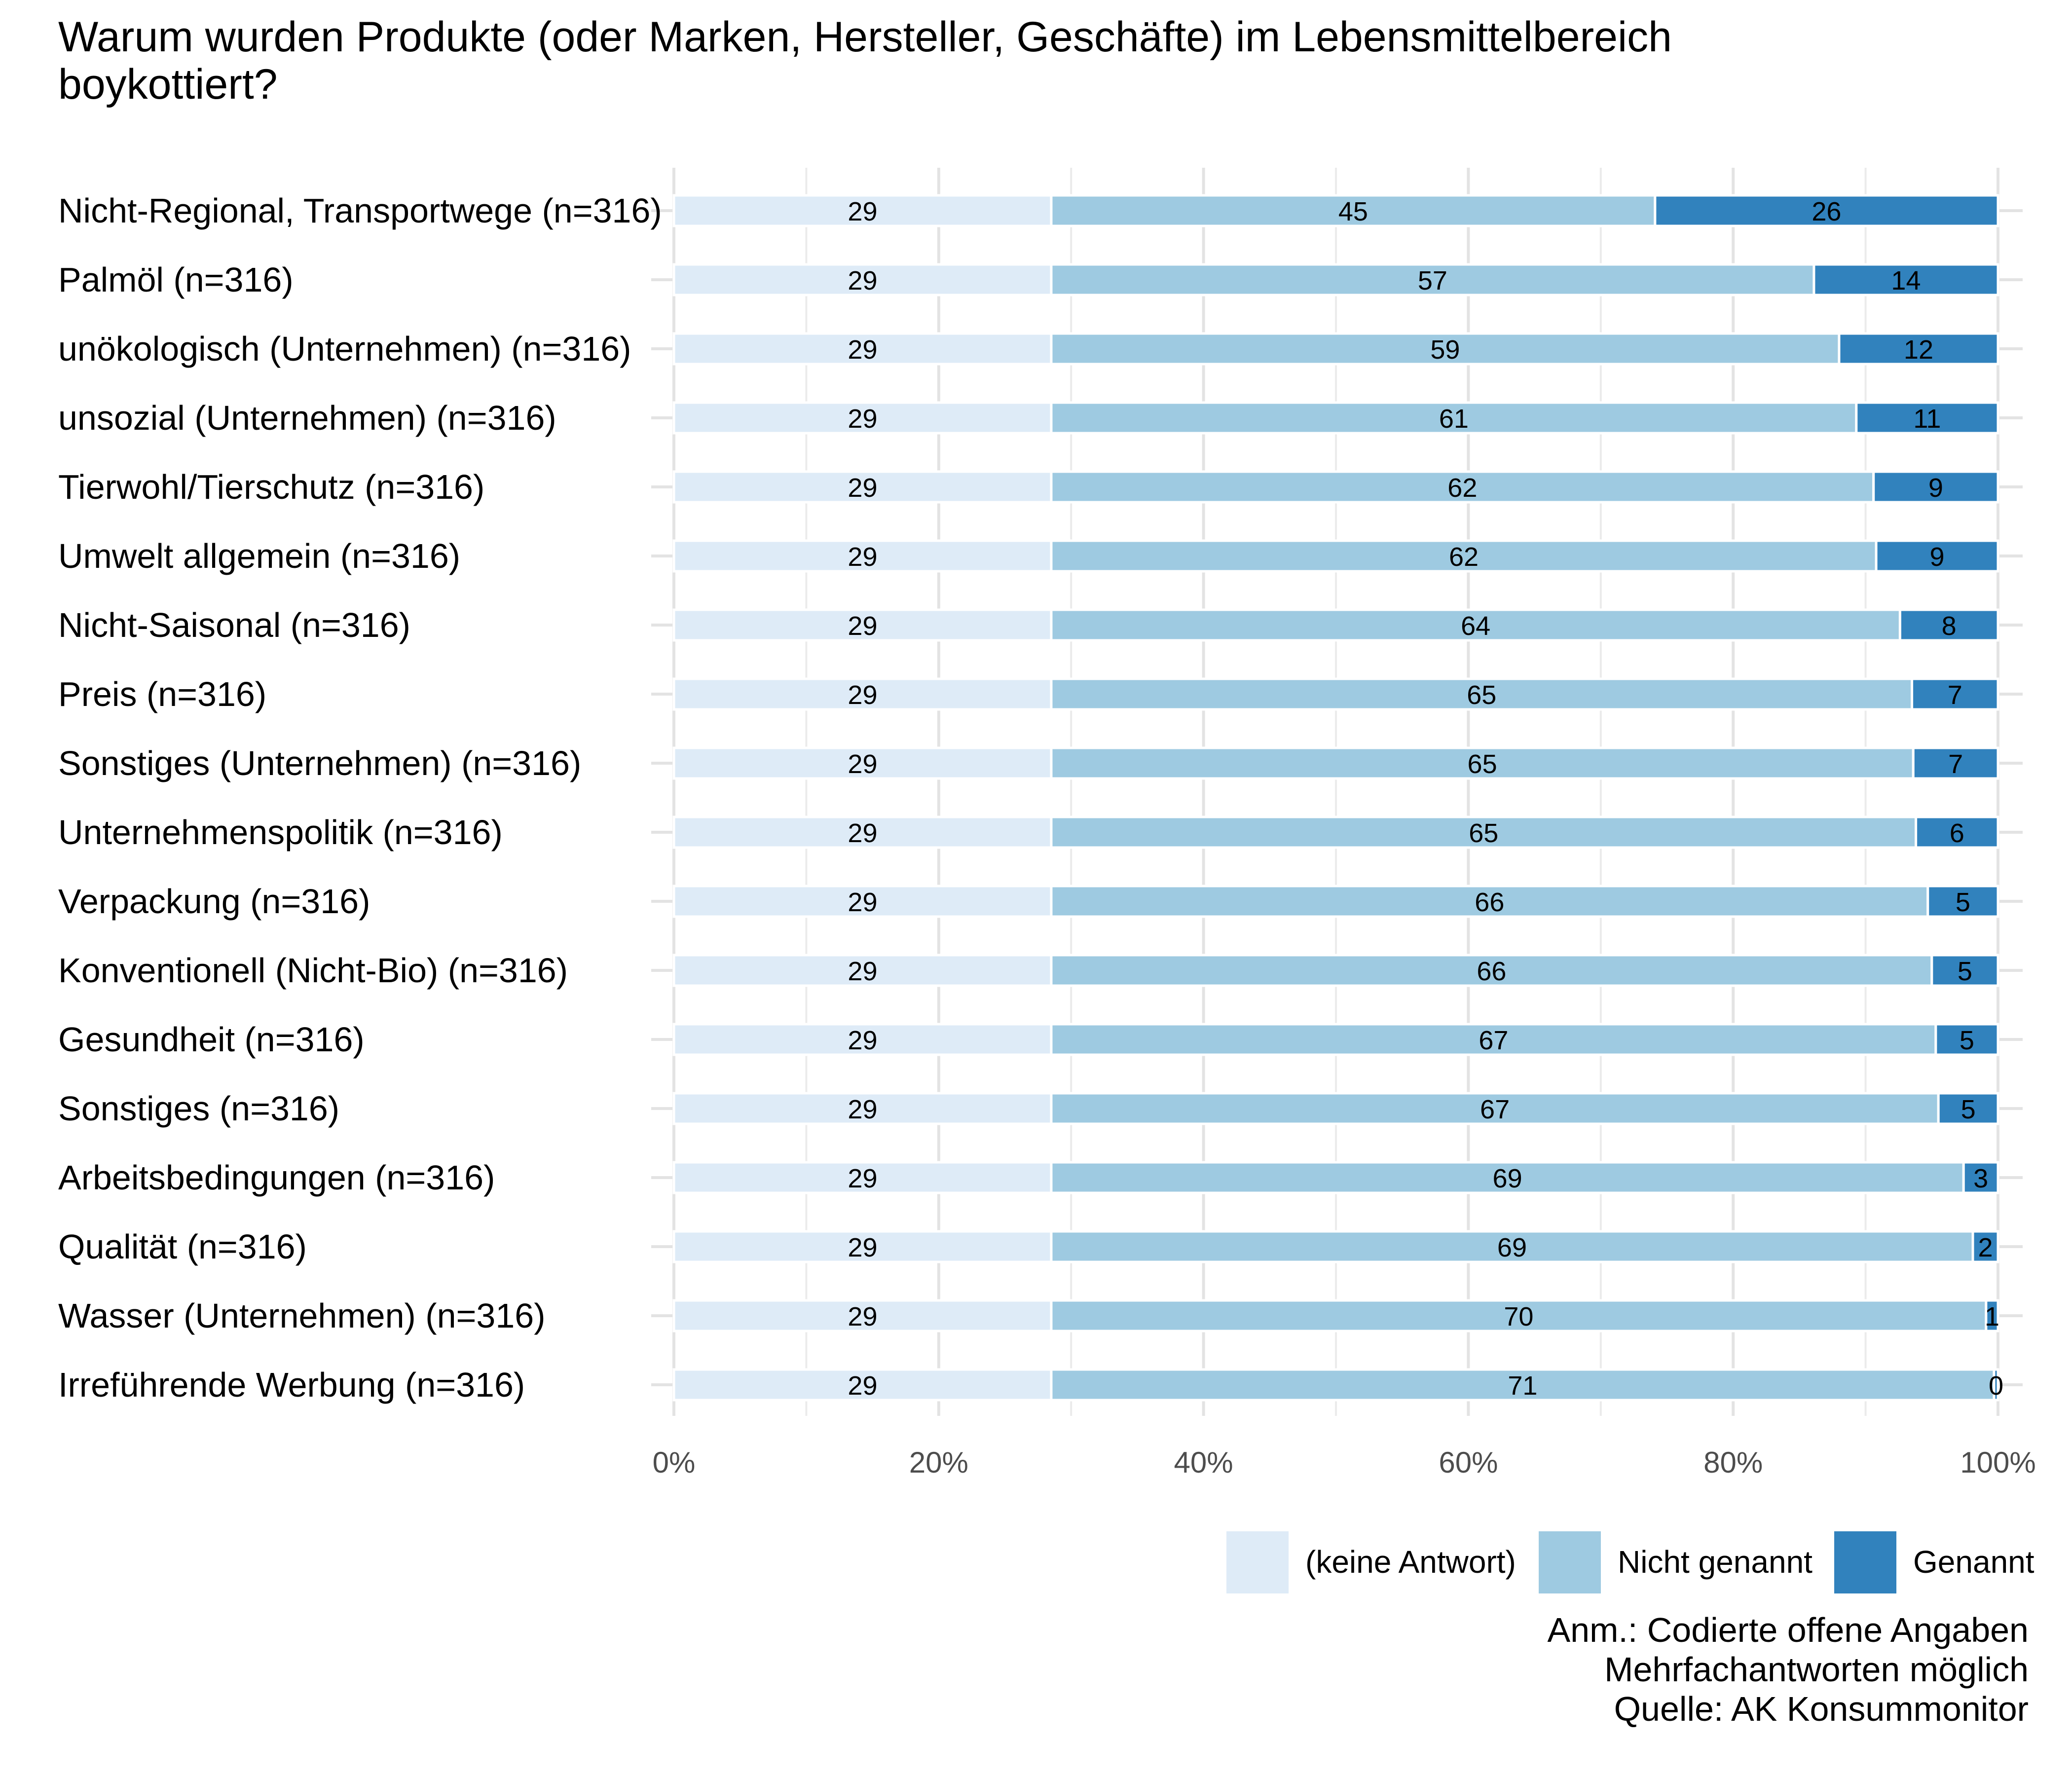 This screenshot has height=1776, width=2072. I want to click on category-label: Nicht-Saisonal (n=316), so click(234, 625).